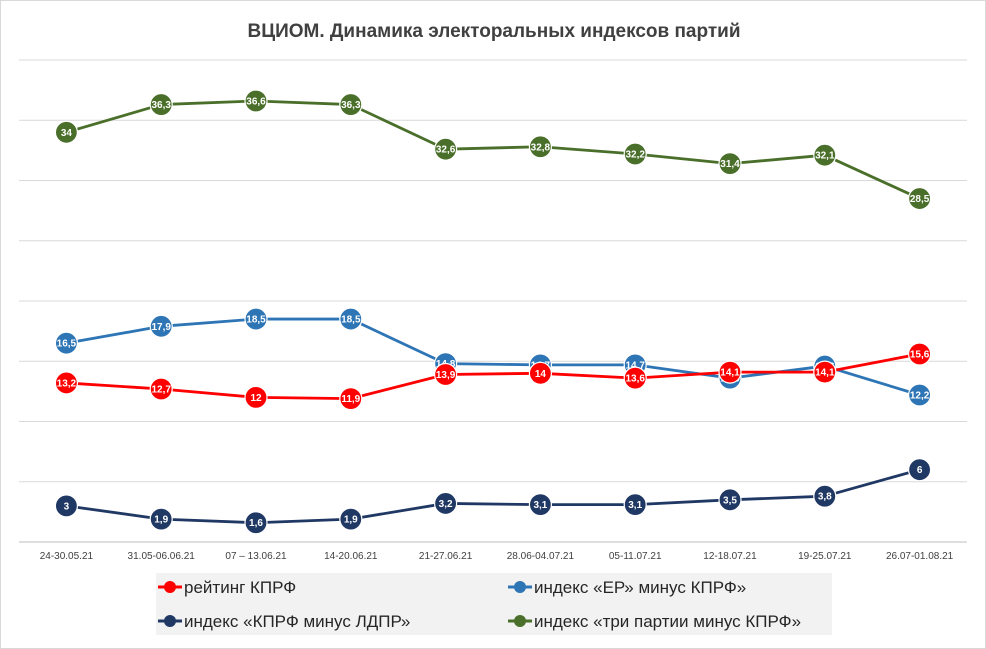 This screenshot has height=649, width=986. I want to click on data-label: 6, so click(920, 470).